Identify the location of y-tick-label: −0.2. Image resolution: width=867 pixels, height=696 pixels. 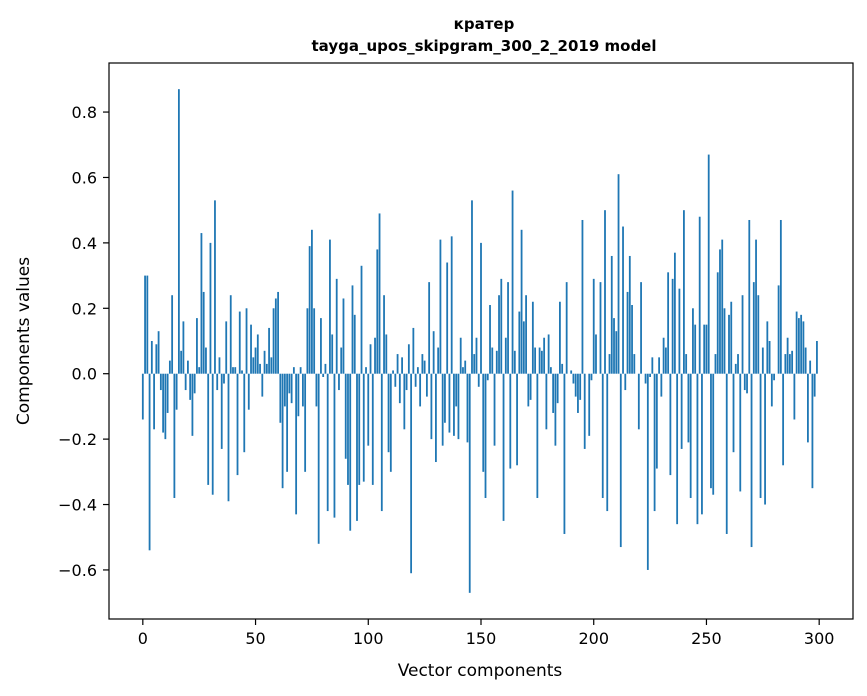
(77, 439).